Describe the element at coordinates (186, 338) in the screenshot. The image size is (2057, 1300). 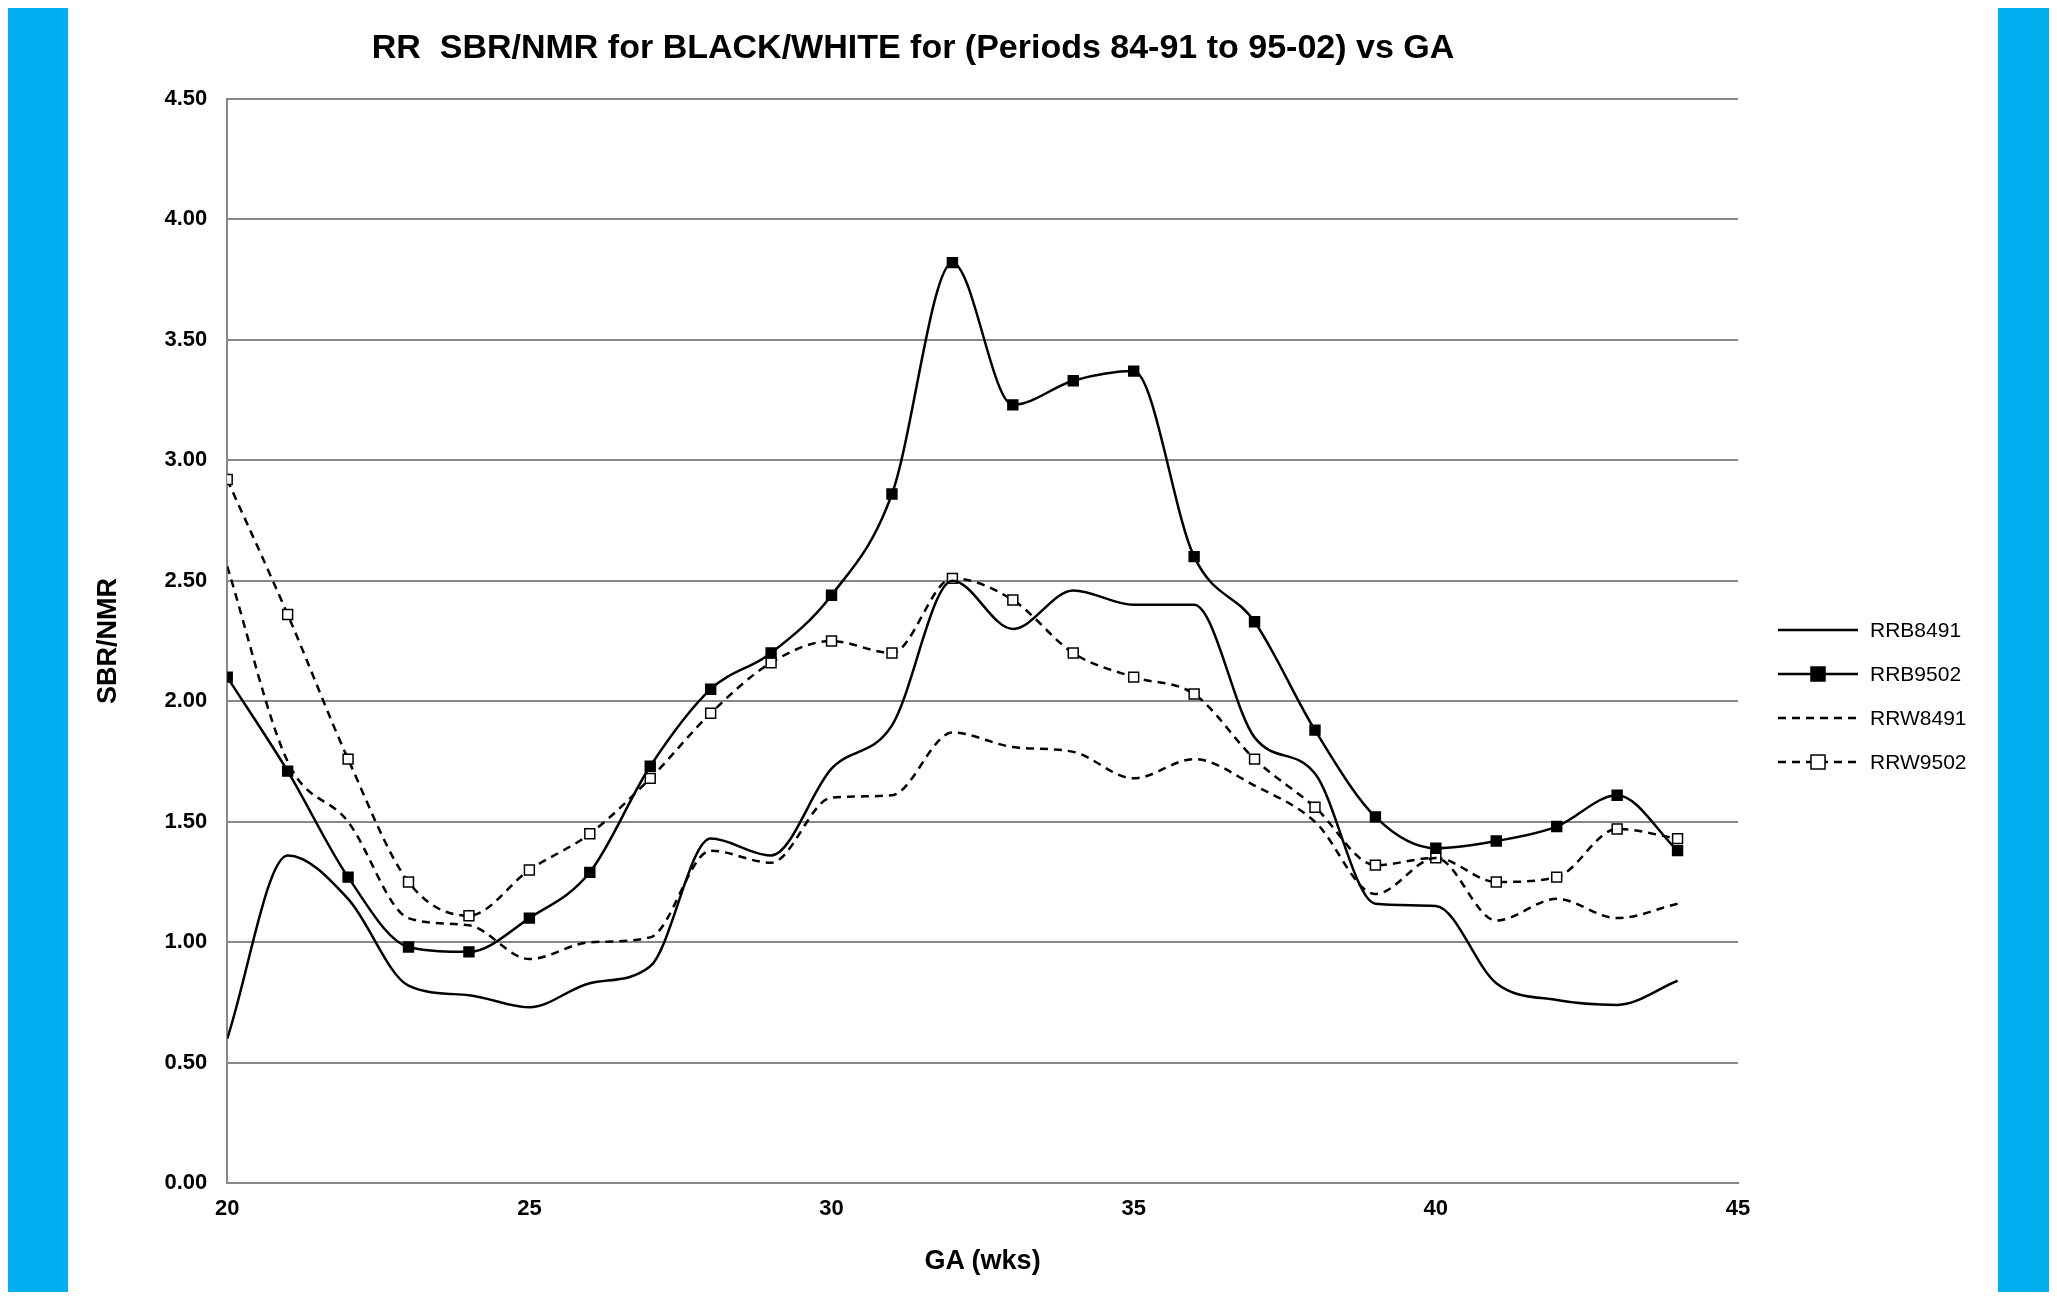
I see `y-tick-label: 3.50` at that location.